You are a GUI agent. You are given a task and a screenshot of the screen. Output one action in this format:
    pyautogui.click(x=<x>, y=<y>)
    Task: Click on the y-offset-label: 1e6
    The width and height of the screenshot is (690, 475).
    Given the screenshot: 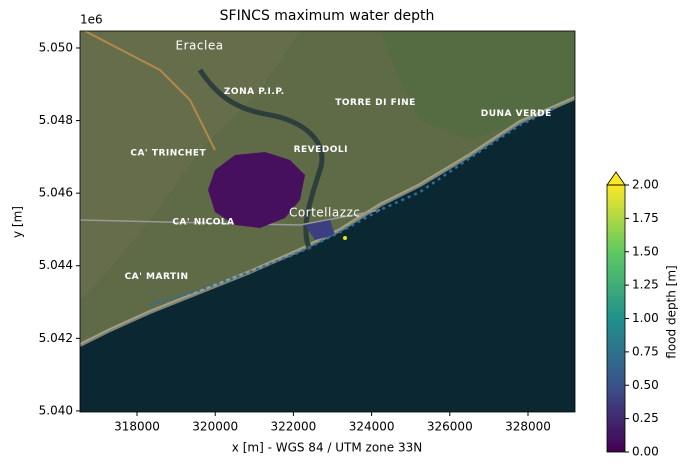 What is the action you would take?
    pyautogui.click(x=91, y=20)
    